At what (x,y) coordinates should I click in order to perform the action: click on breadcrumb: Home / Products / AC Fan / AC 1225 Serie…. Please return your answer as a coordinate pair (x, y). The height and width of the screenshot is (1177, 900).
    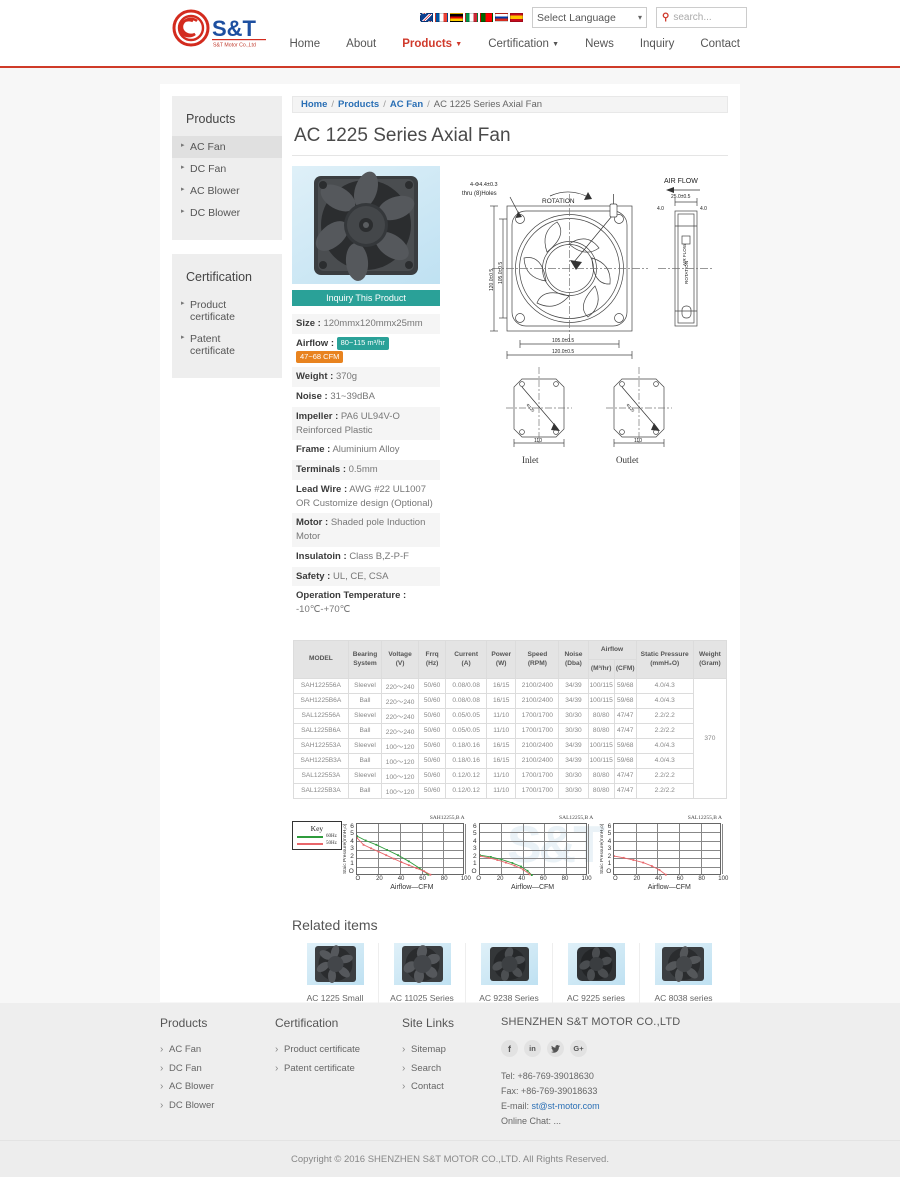
    Looking at the image, I should click on (510, 104).